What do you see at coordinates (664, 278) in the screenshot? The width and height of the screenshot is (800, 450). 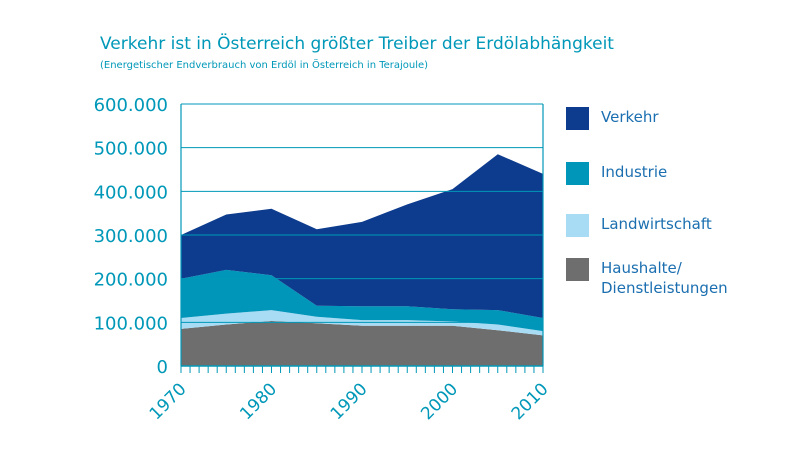 I see `legend-label-haushalte: Haushalte/ Dienstleistungen` at bounding box center [664, 278].